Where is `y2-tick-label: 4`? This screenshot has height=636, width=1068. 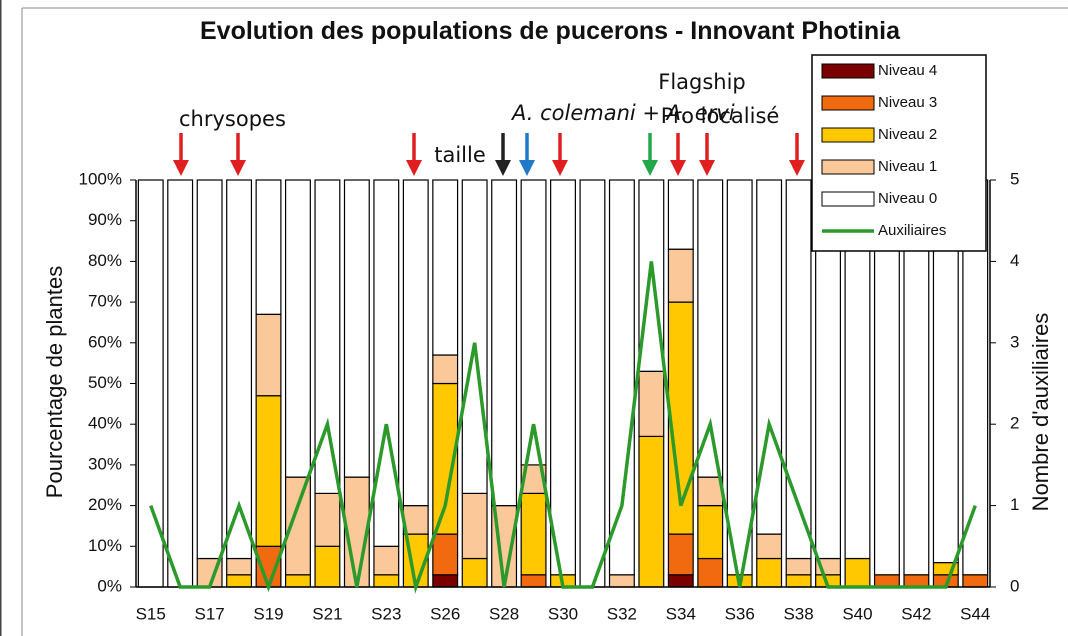
y2-tick-label: 4 is located at coordinates (1014, 260).